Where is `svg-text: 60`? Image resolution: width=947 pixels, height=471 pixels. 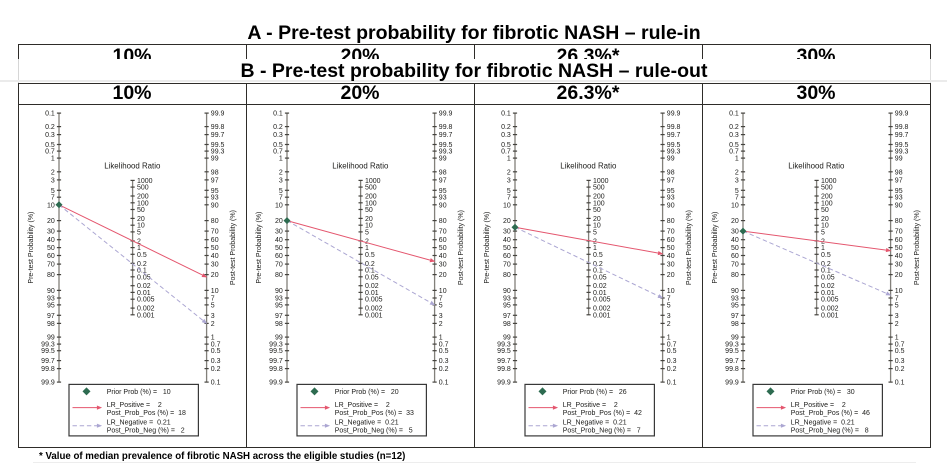 svg-text: 60 is located at coordinates (443, 240).